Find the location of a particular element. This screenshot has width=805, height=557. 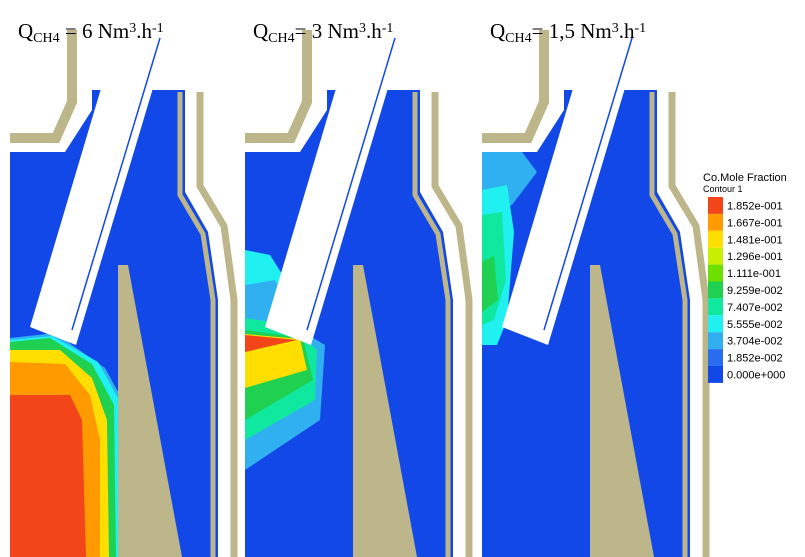

legend-label: 3.704e-002 is located at coordinates (755, 342).